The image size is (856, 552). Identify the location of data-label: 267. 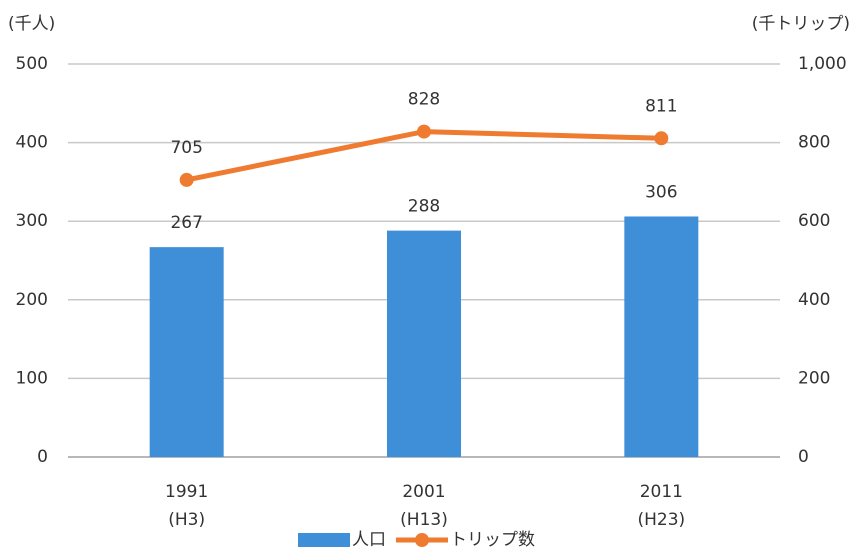
(186, 223).